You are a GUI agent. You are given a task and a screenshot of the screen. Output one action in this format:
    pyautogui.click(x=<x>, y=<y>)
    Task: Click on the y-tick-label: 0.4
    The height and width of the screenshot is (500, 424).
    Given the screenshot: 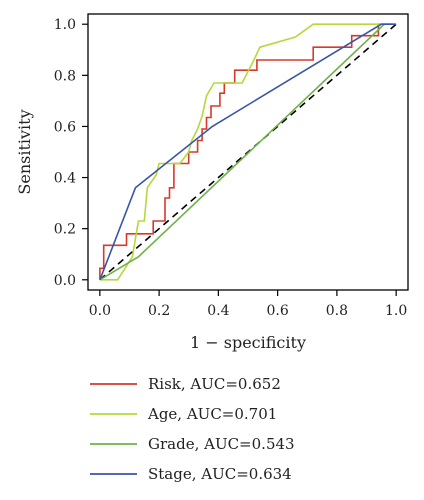 What is the action you would take?
    pyautogui.click(x=65, y=179)
    